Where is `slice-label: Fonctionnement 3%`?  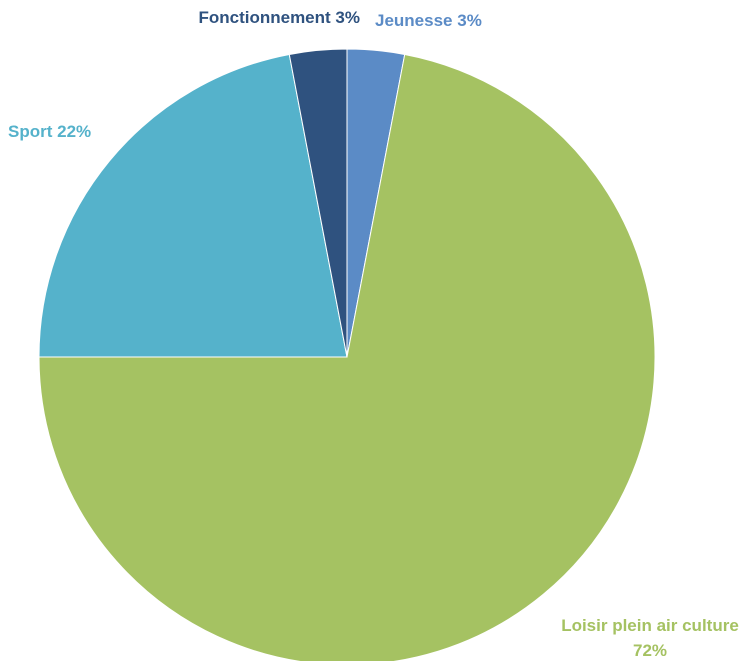 slice-label: Fonctionnement 3% is located at coordinates (279, 17).